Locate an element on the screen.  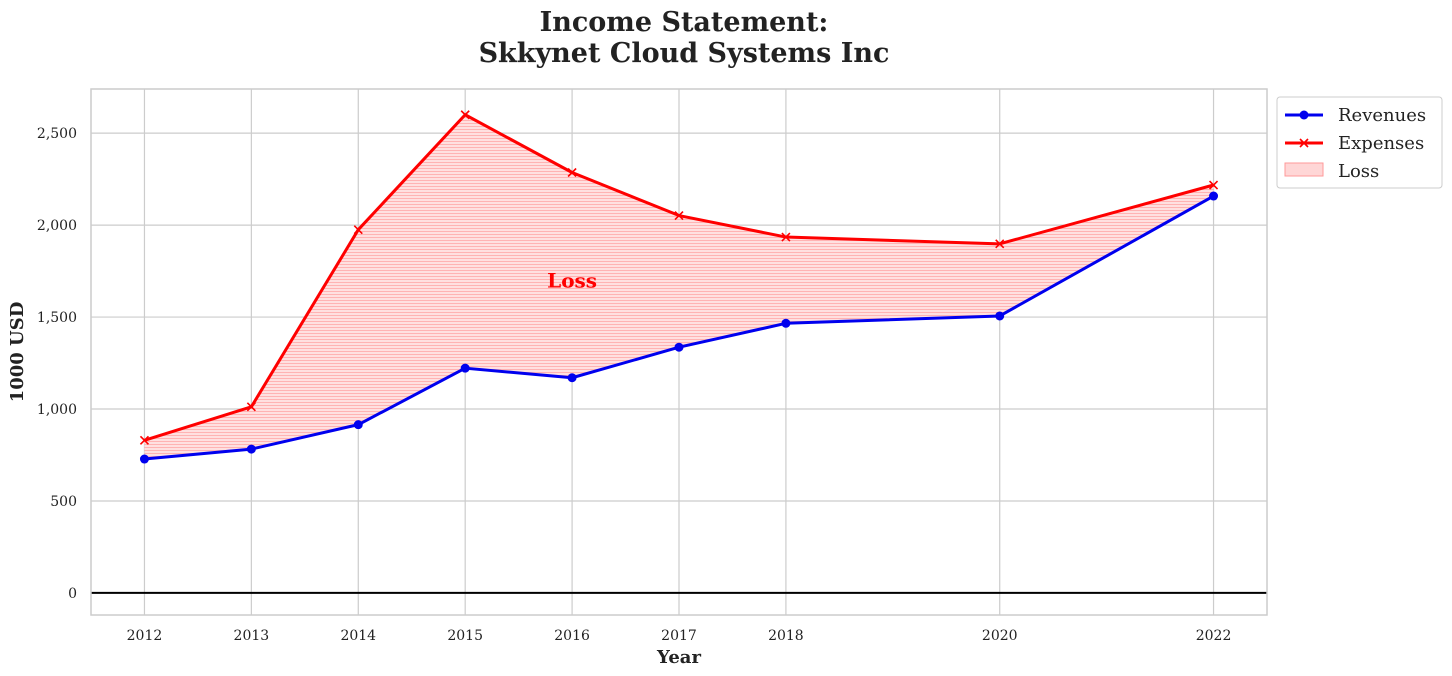
x-tick-2015: 2015 is located at coordinates (465, 636).